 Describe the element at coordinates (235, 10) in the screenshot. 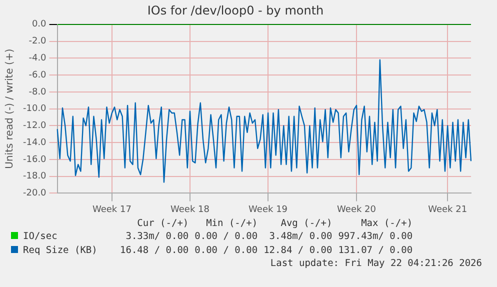

I see `chart-title: IOs for /dev/loop0 - by month` at that location.